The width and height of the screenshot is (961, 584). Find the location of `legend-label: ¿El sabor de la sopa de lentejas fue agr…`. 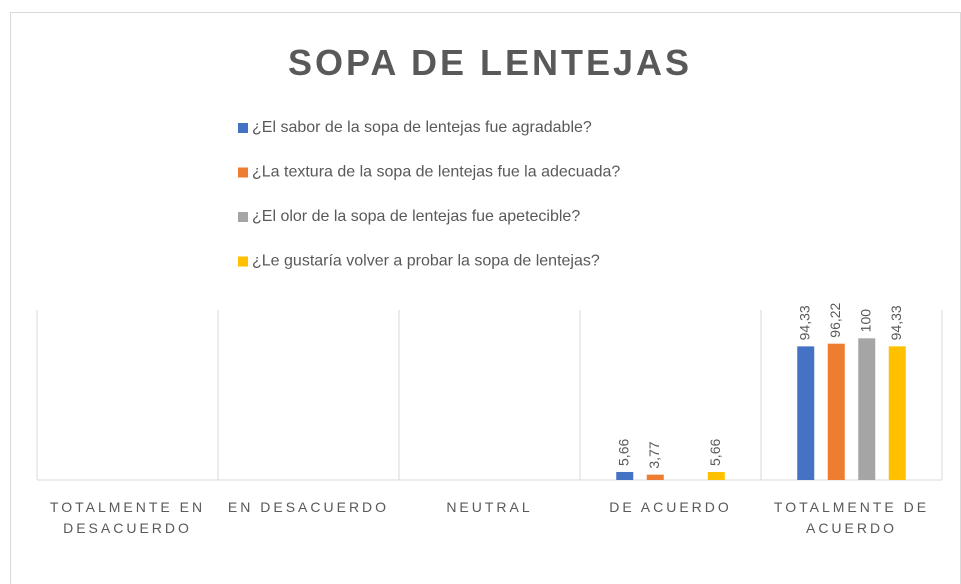

legend-label: ¿El sabor de la sopa de lentejas fue agr… is located at coordinates (422, 127).